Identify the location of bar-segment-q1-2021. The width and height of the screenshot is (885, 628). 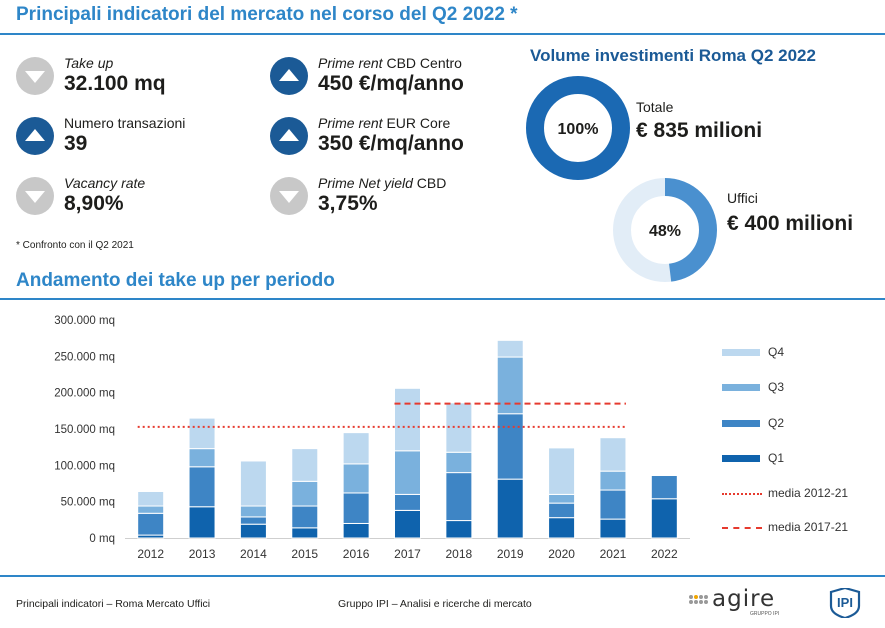
(613, 528).